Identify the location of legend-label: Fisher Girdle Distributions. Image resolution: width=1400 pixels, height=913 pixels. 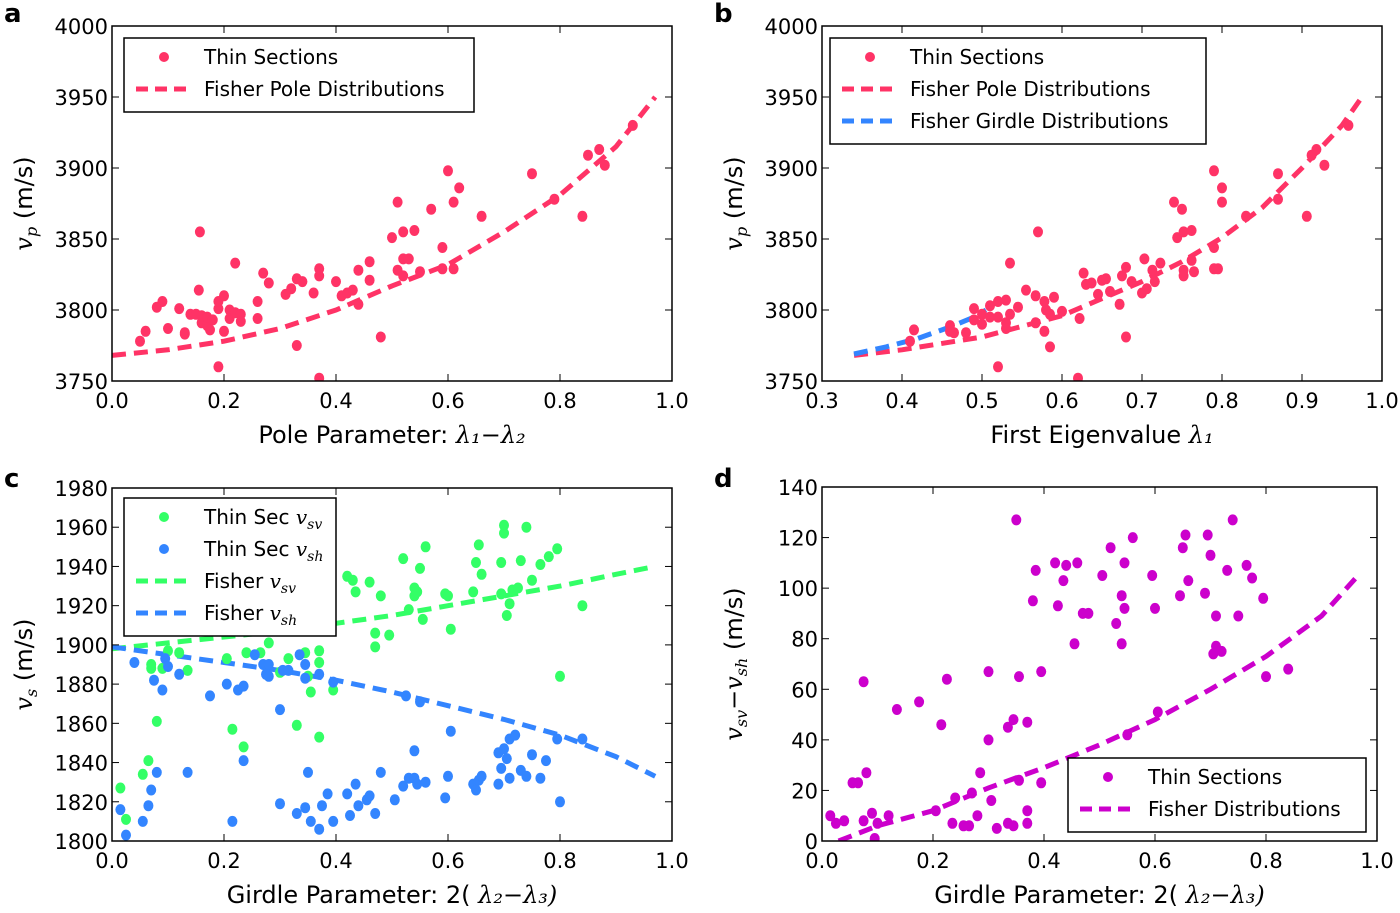
(1039, 121).